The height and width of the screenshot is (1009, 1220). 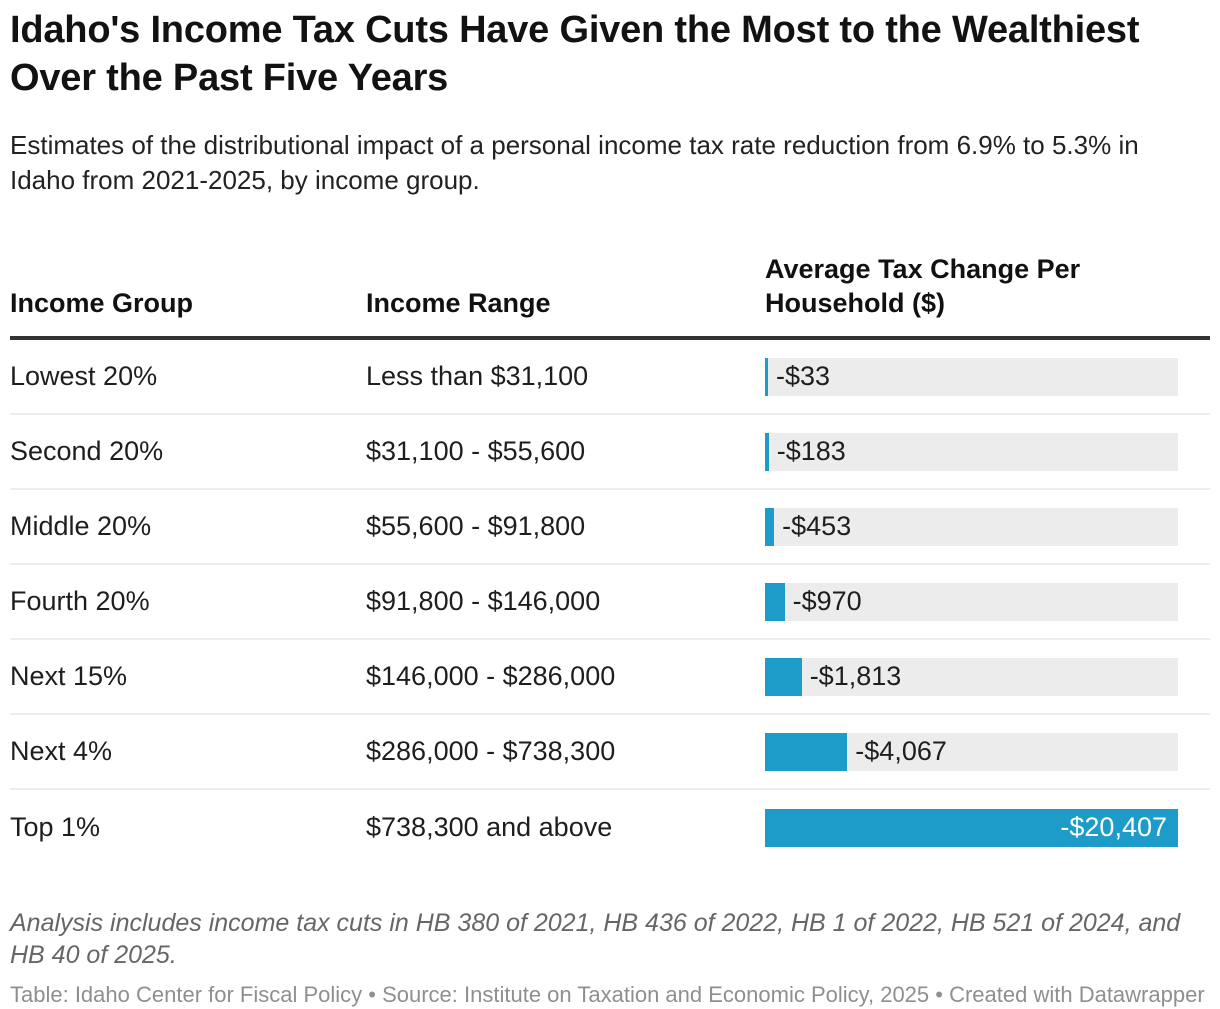 What do you see at coordinates (483, 601) in the screenshot?
I see `income-range-cell: $91,800 - $146,000` at bounding box center [483, 601].